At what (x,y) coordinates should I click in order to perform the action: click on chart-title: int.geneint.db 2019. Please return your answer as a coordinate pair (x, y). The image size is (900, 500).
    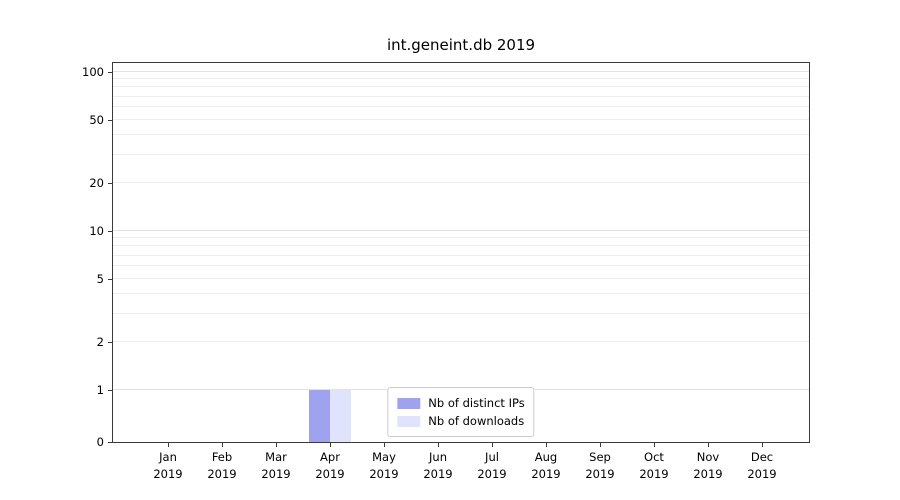
    Looking at the image, I should click on (461, 45).